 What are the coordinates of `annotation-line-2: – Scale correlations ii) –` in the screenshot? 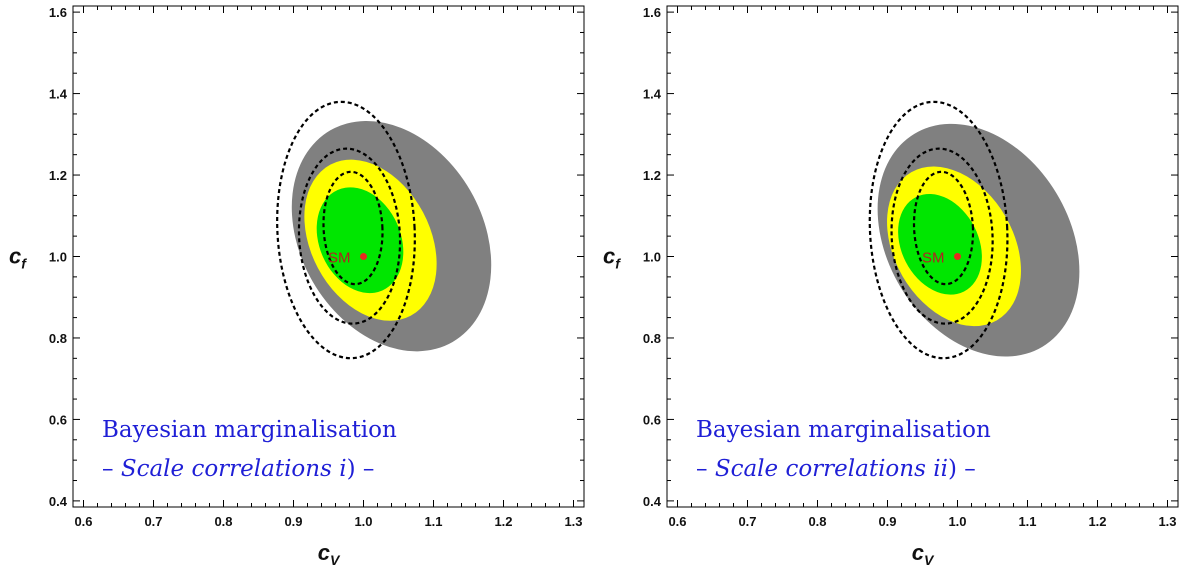 It's located at (836, 469).